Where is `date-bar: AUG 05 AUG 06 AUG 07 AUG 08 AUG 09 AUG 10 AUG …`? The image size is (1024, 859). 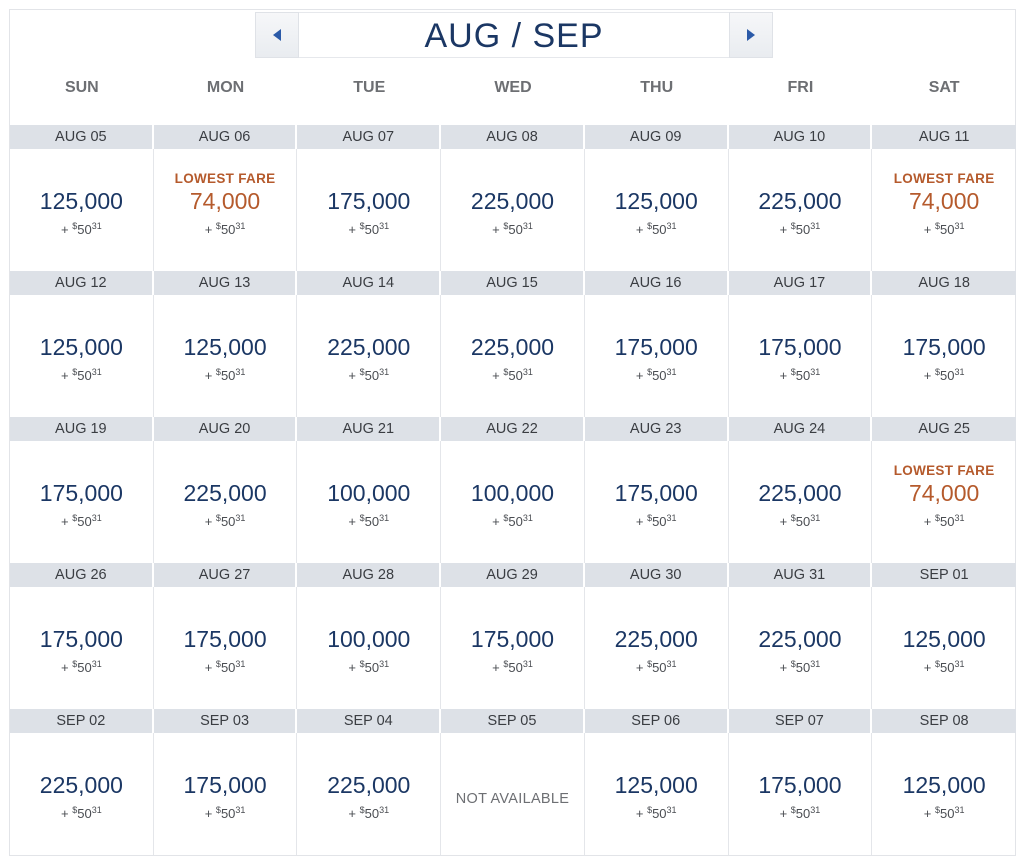
date-bar: AUG 05 AUG 06 AUG 07 AUG 08 AUG 09 AUG 10 AUG … is located at coordinates (513, 137).